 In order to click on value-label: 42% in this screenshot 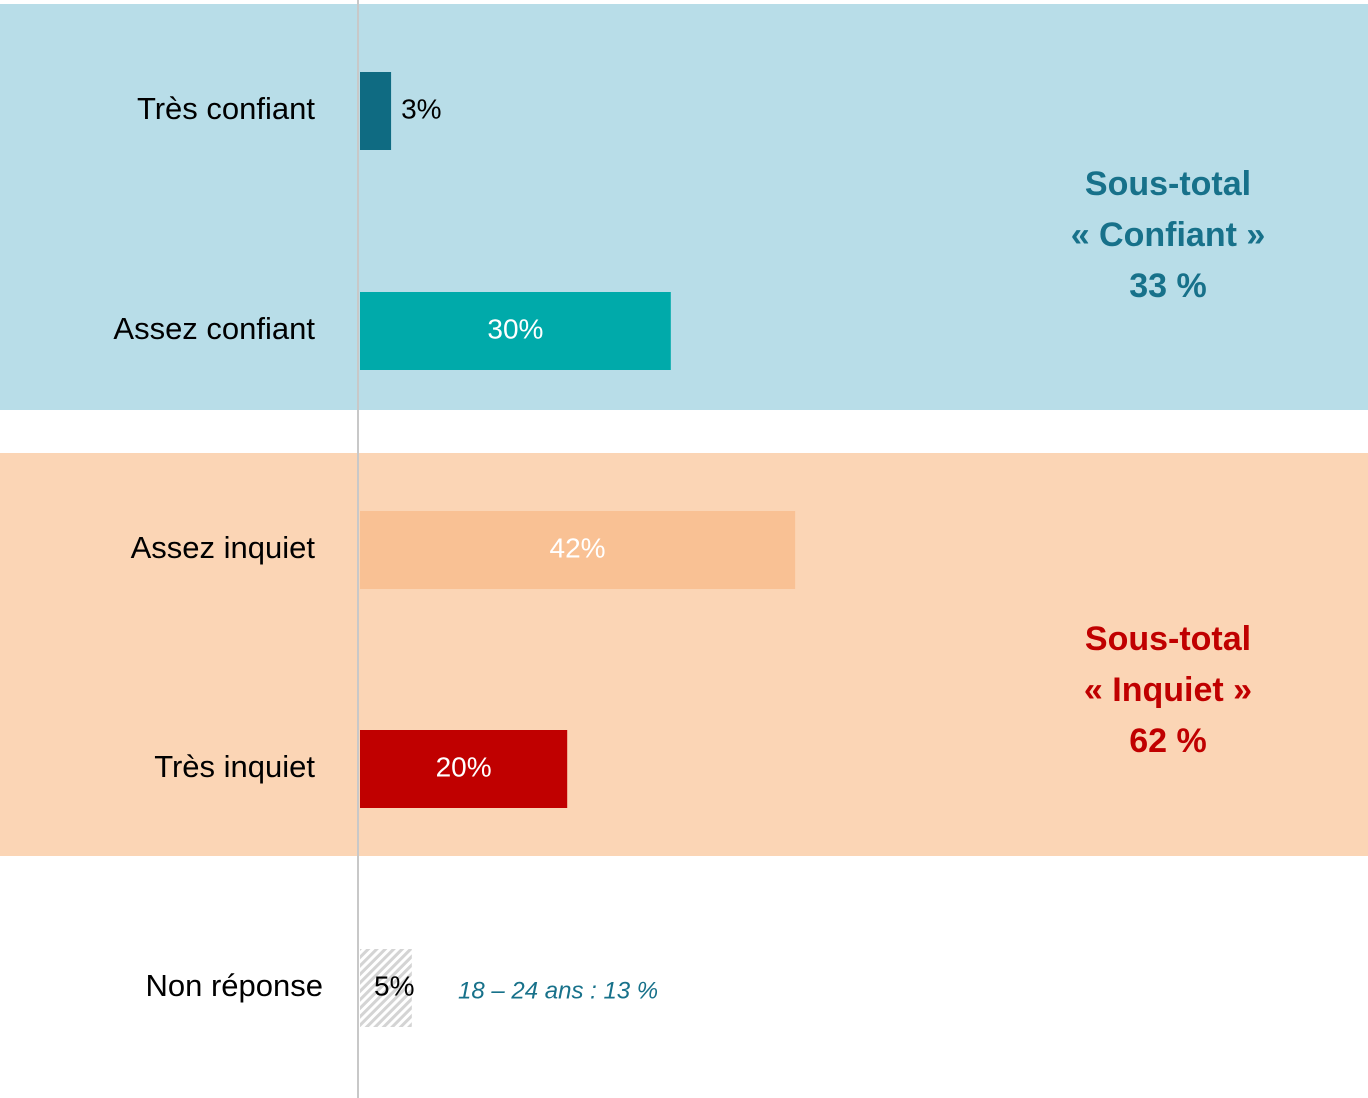, I will do `click(578, 547)`.